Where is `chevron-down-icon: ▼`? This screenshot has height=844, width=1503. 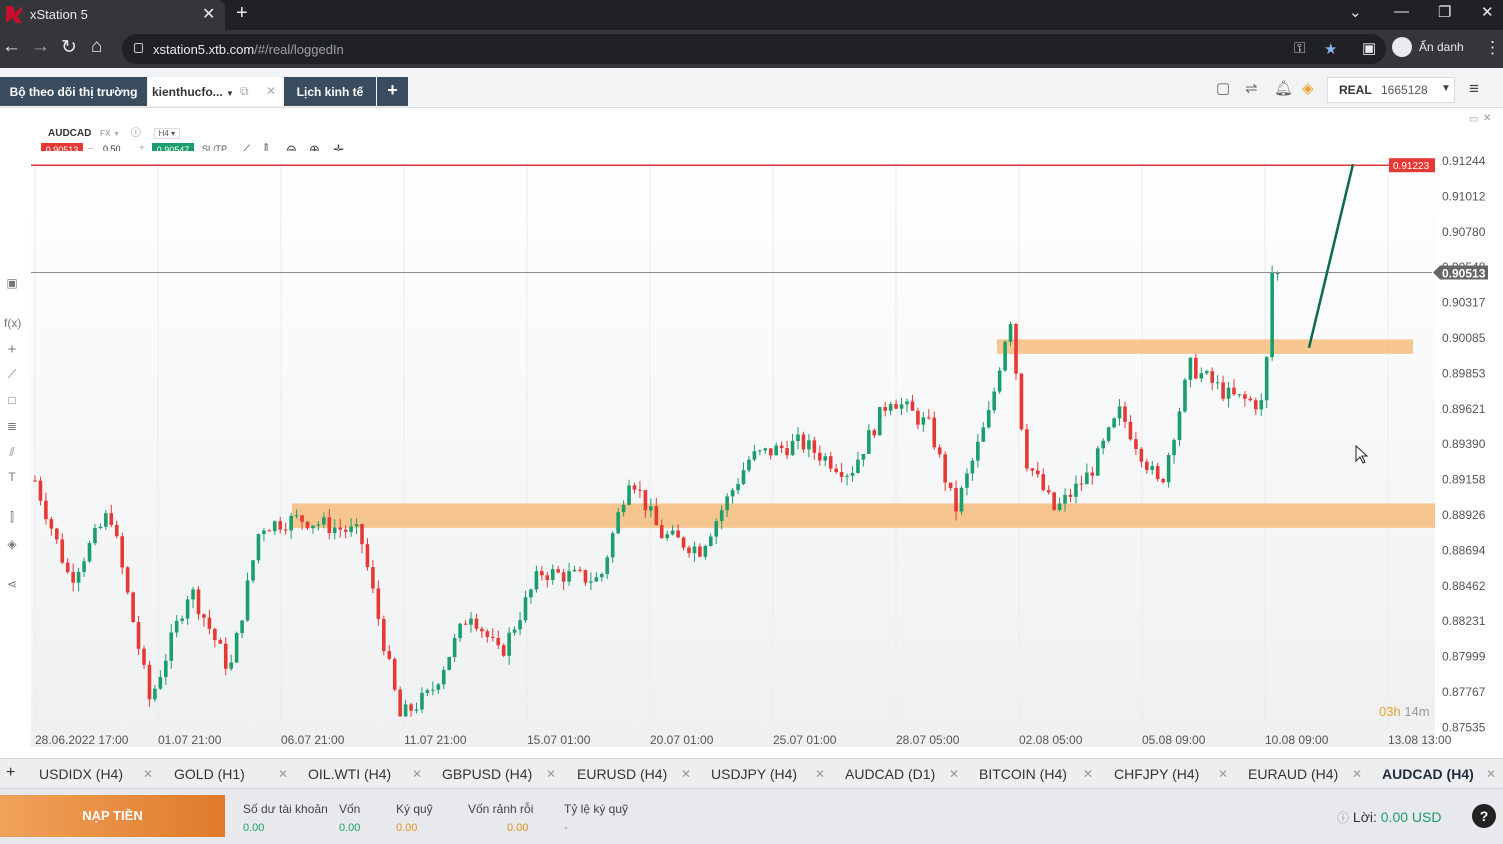 chevron-down-icon: ▼ is located at coordinates (117, 134).